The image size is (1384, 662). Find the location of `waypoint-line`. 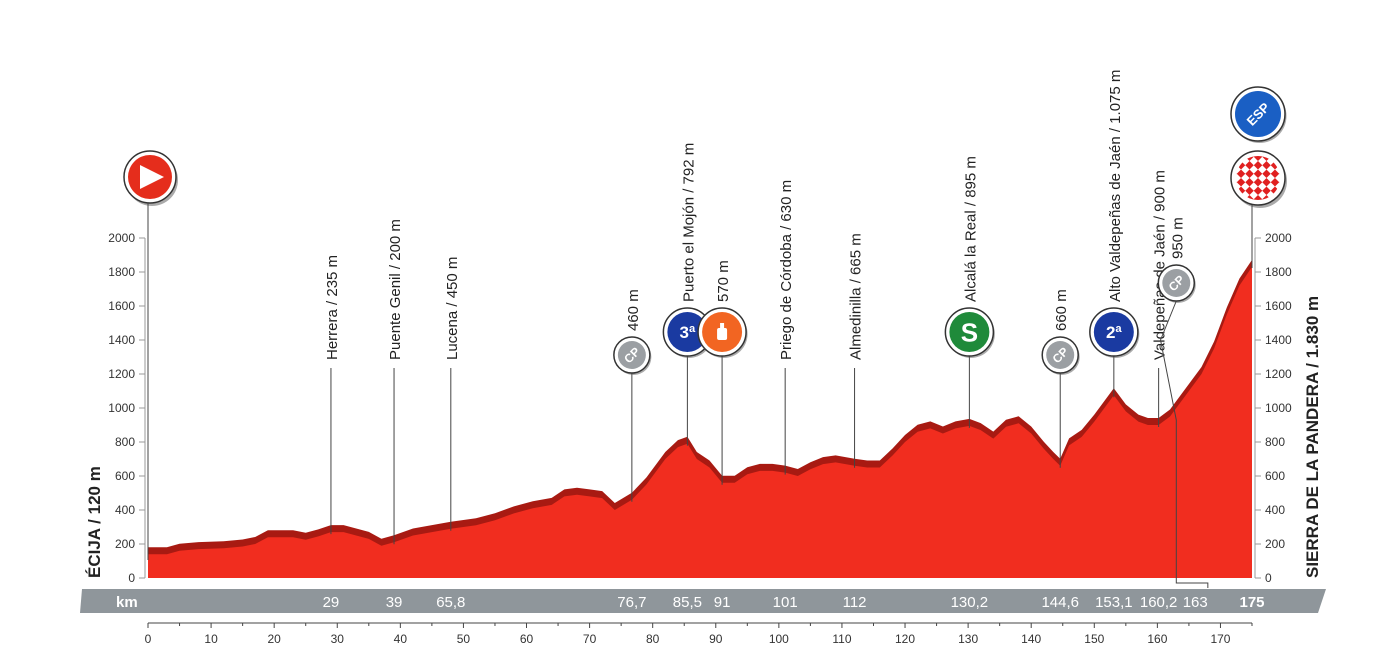

waypoint-line is located at coordinates (1184, 444).